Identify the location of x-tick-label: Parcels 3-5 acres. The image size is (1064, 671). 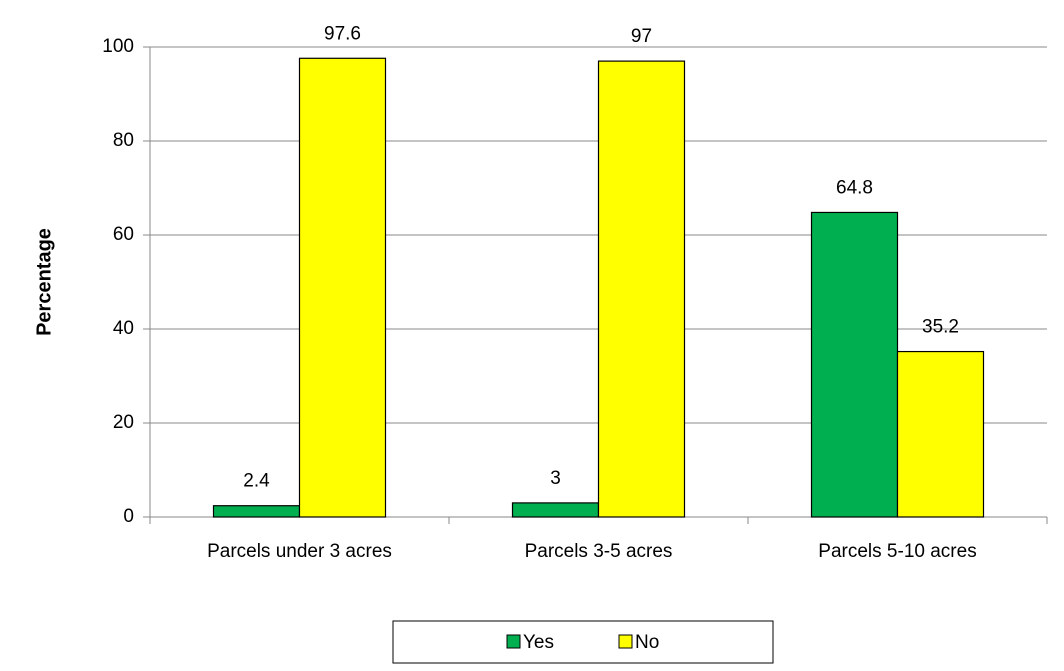
(599, 551).